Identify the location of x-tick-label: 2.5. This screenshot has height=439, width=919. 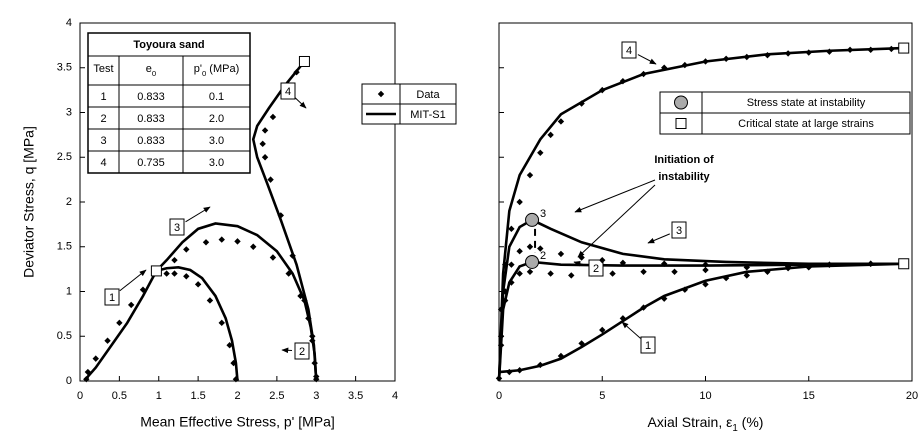
(276, 396).